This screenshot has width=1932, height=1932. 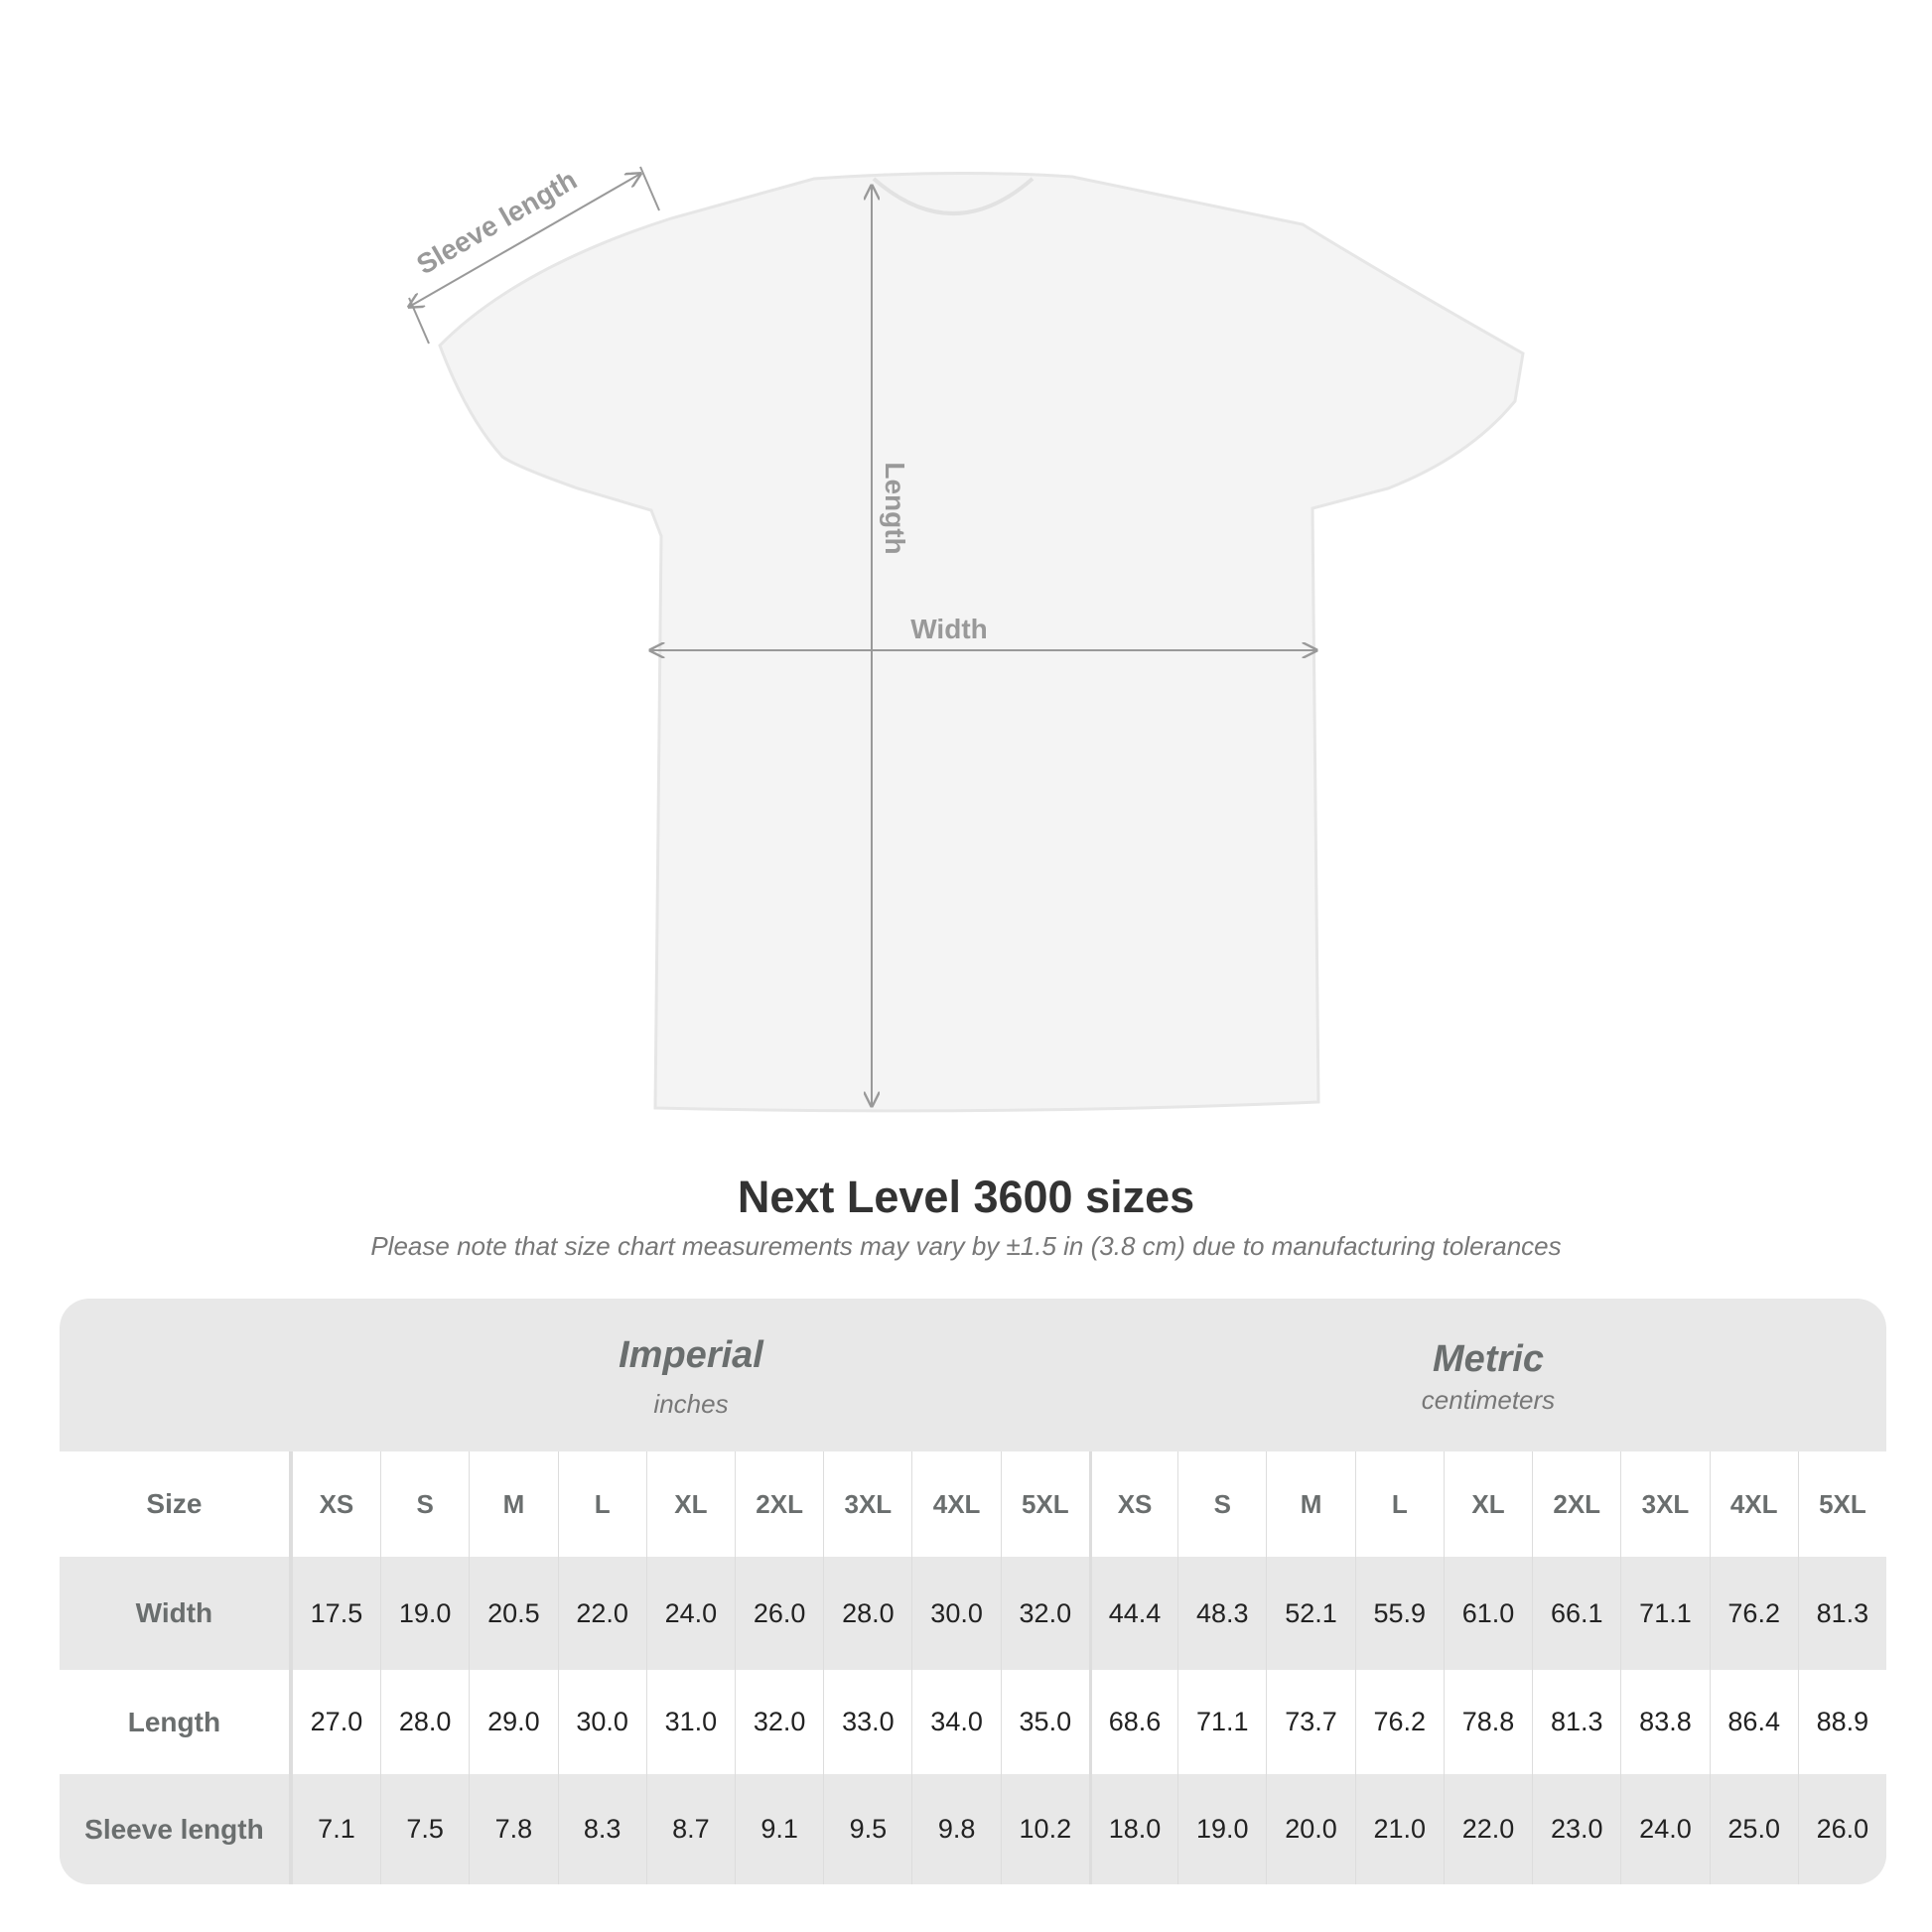 I want to click on imperial-value-cell: 20.5, so click(x=513, y=1613).